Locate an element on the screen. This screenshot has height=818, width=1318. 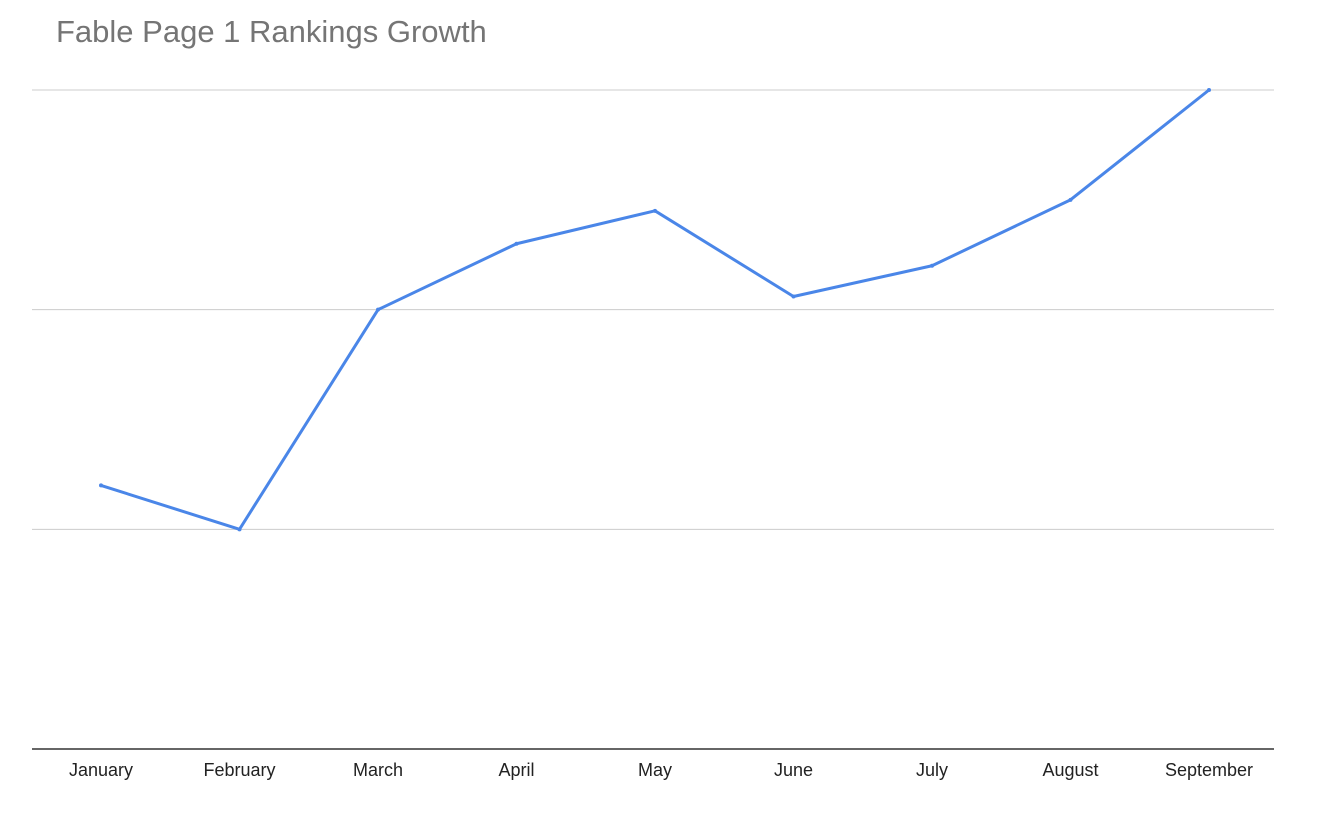
data-point-march is located at coordinates (378, 309).